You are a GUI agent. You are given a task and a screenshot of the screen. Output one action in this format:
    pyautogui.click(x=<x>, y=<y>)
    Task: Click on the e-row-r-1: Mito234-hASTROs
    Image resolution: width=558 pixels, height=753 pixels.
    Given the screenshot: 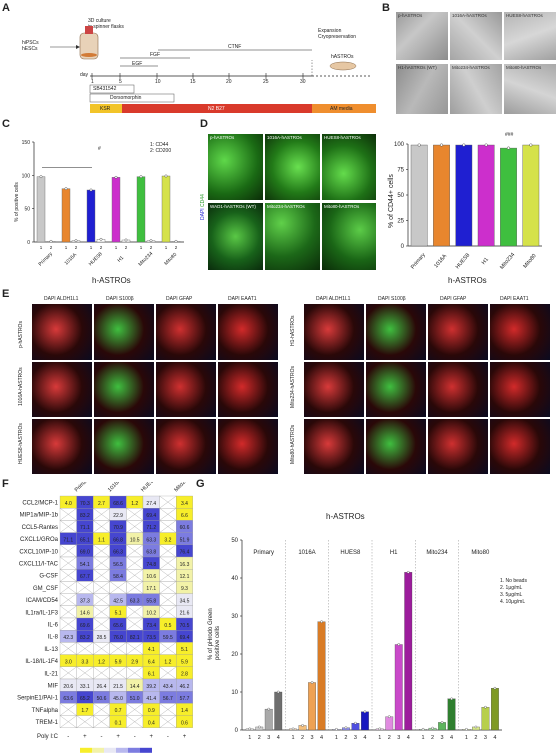 What is the action you would take?
    pyautogui.click(x=293, y=387)
    